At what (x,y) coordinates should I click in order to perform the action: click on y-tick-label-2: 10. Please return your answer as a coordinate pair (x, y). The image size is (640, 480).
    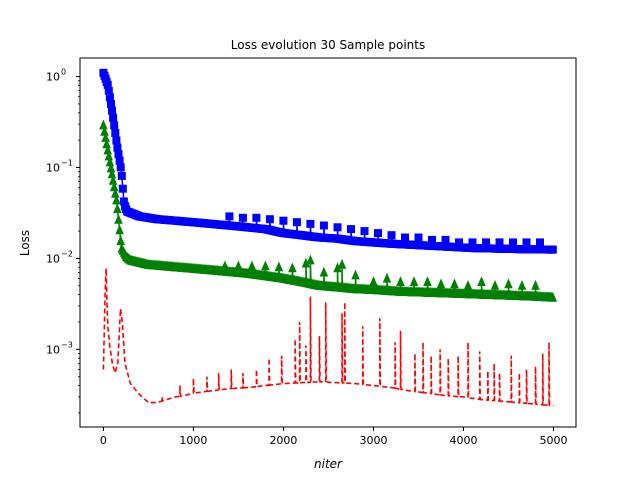
    Looking at the image, I should click on (53, 167).